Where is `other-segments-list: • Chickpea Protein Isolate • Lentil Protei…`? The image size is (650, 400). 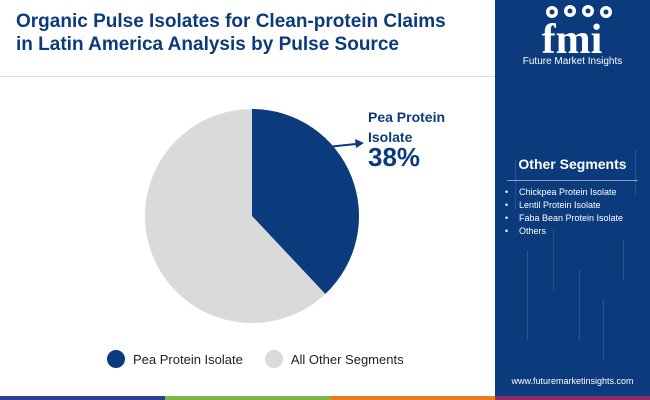
other-segments-list: • Chickpea Protein Isolate • Lentil Protei… is located at coordinates (564, 212).